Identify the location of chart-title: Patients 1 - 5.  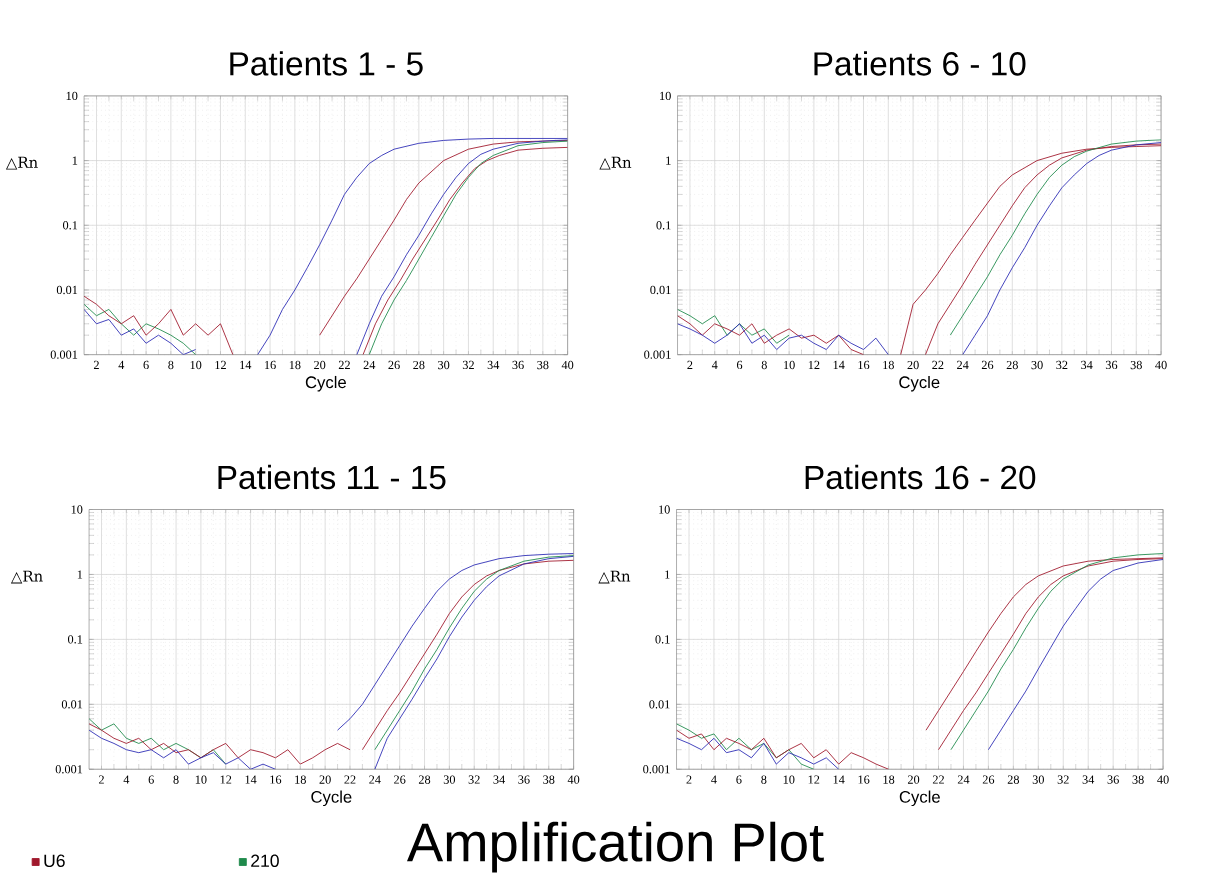
(326, 63).